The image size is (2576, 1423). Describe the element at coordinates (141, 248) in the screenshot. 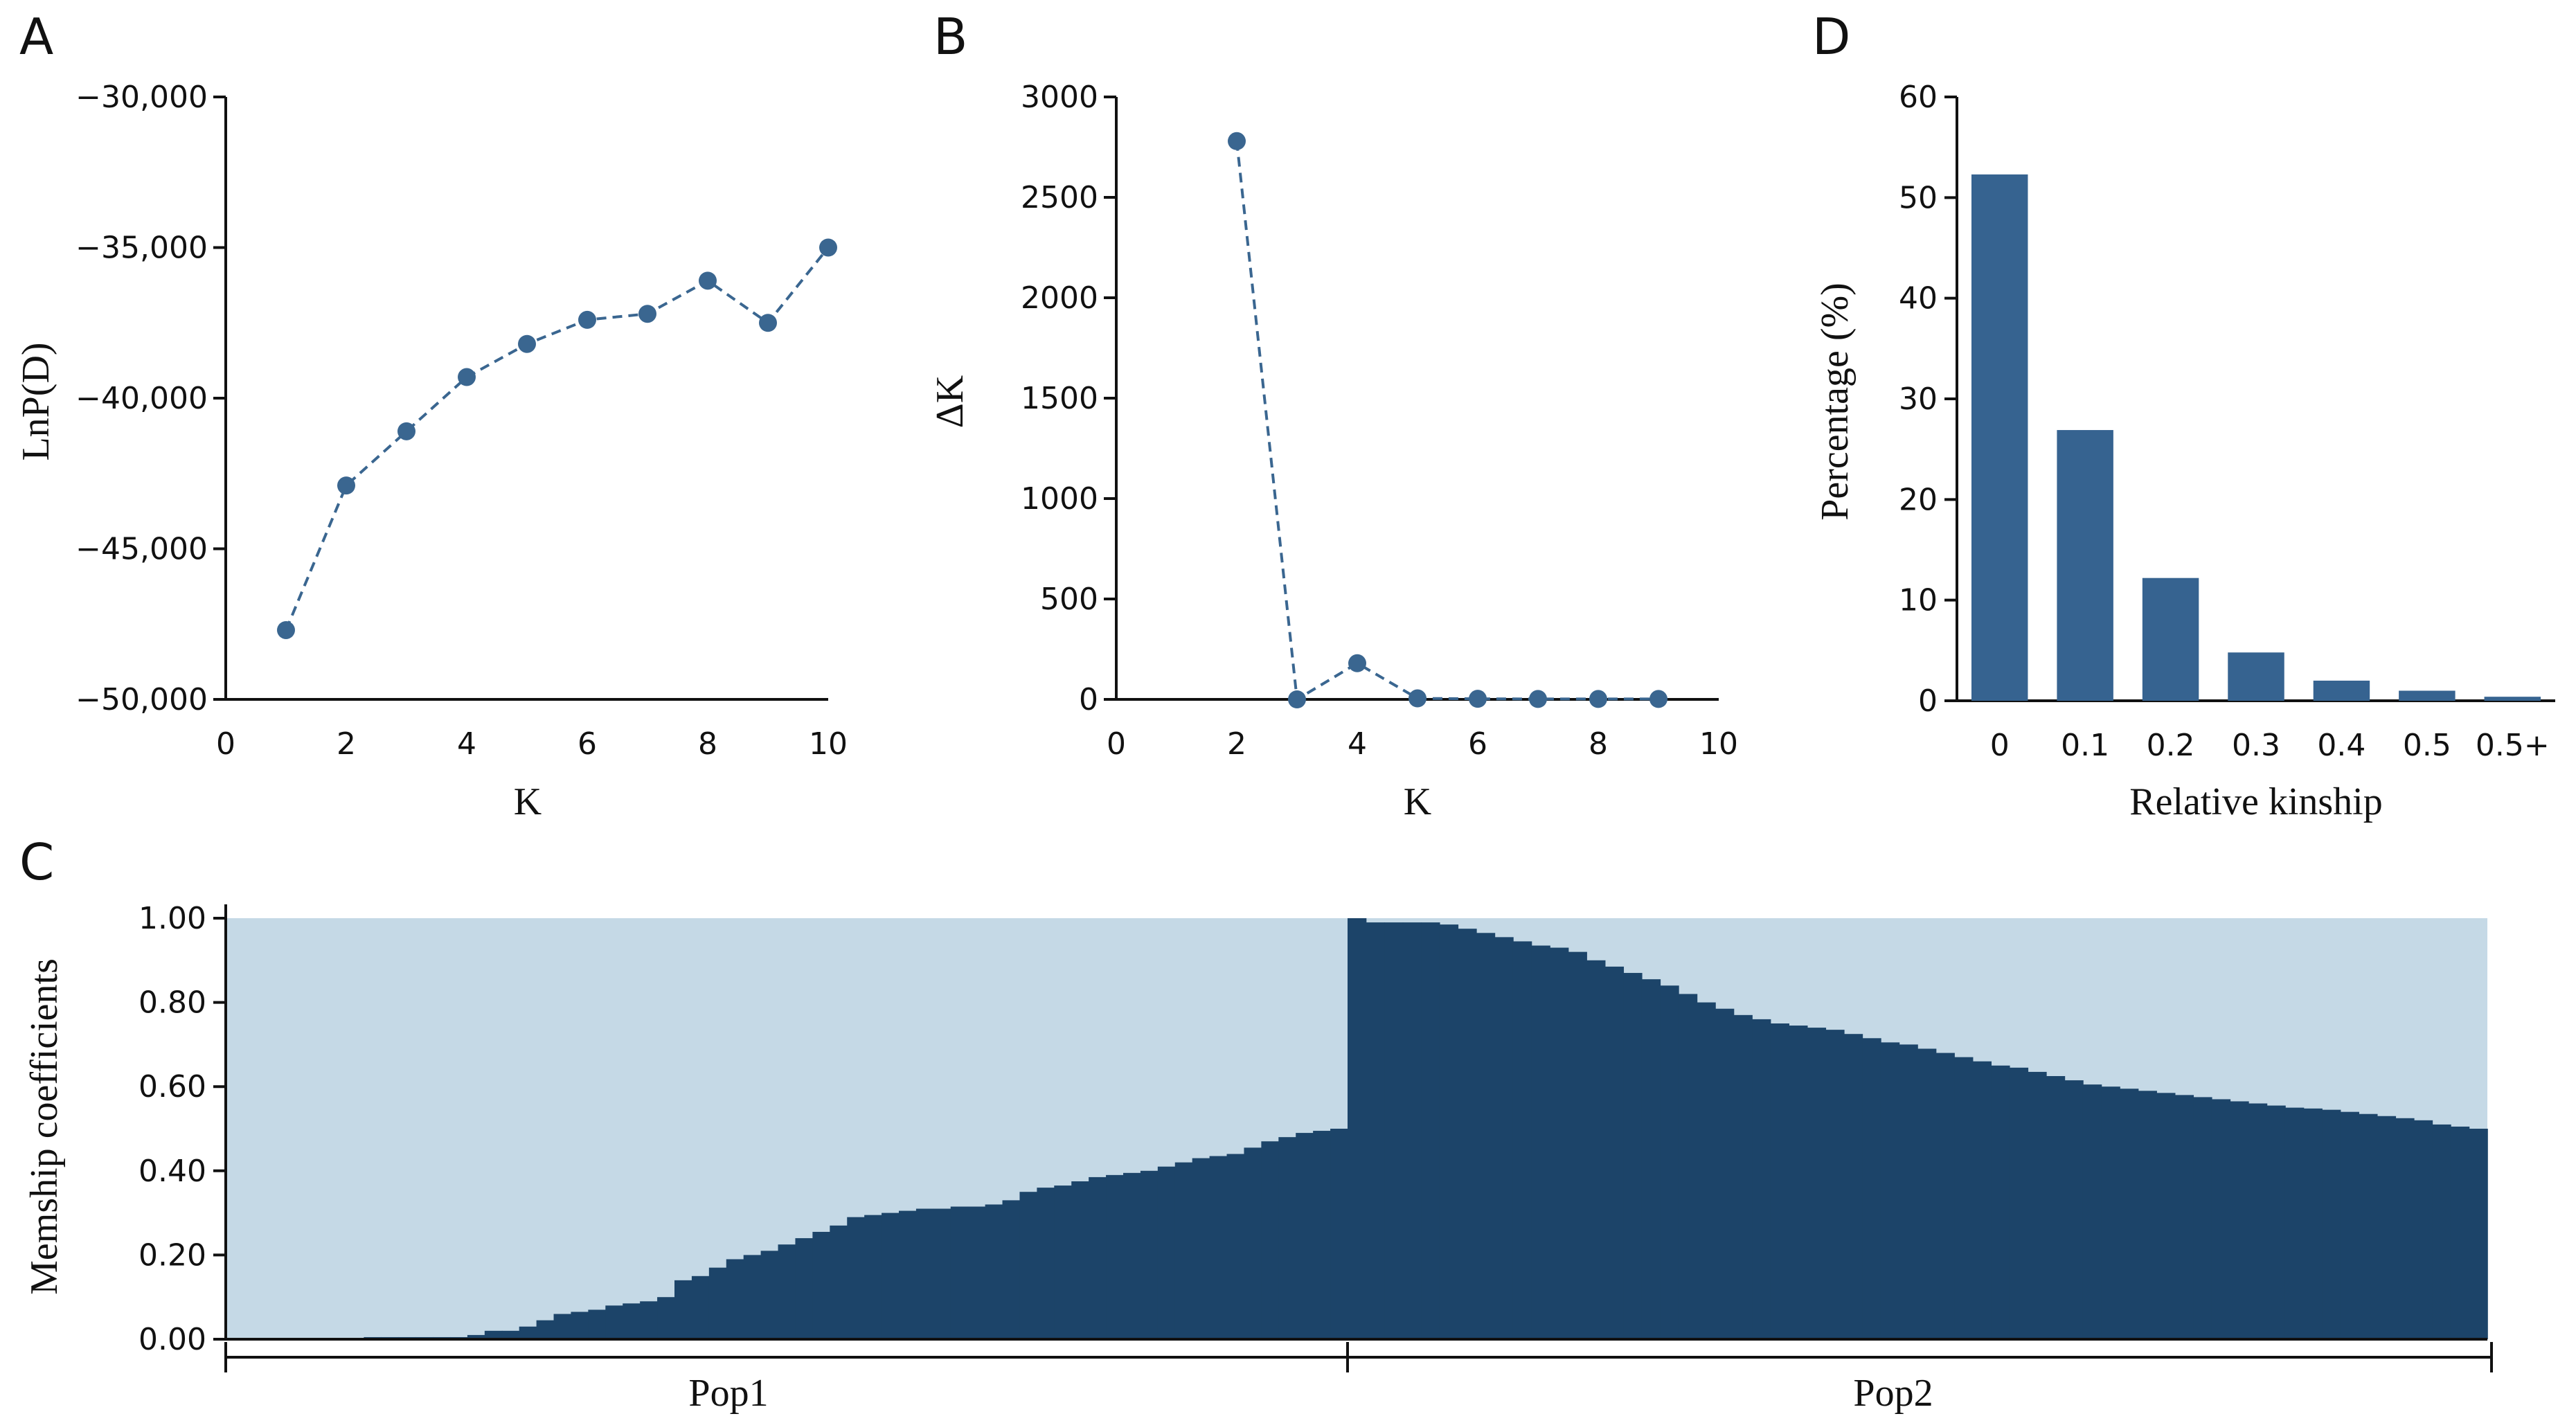

I see `panel-a-y-tick-label: −35,000` at that location.